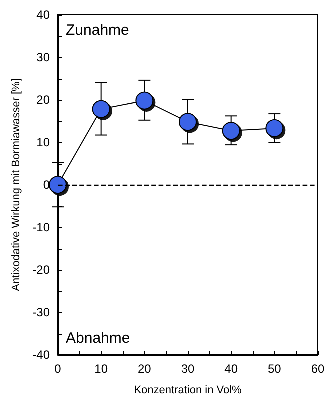  I want to click on y-tick-label: 0, so click(46, 185).